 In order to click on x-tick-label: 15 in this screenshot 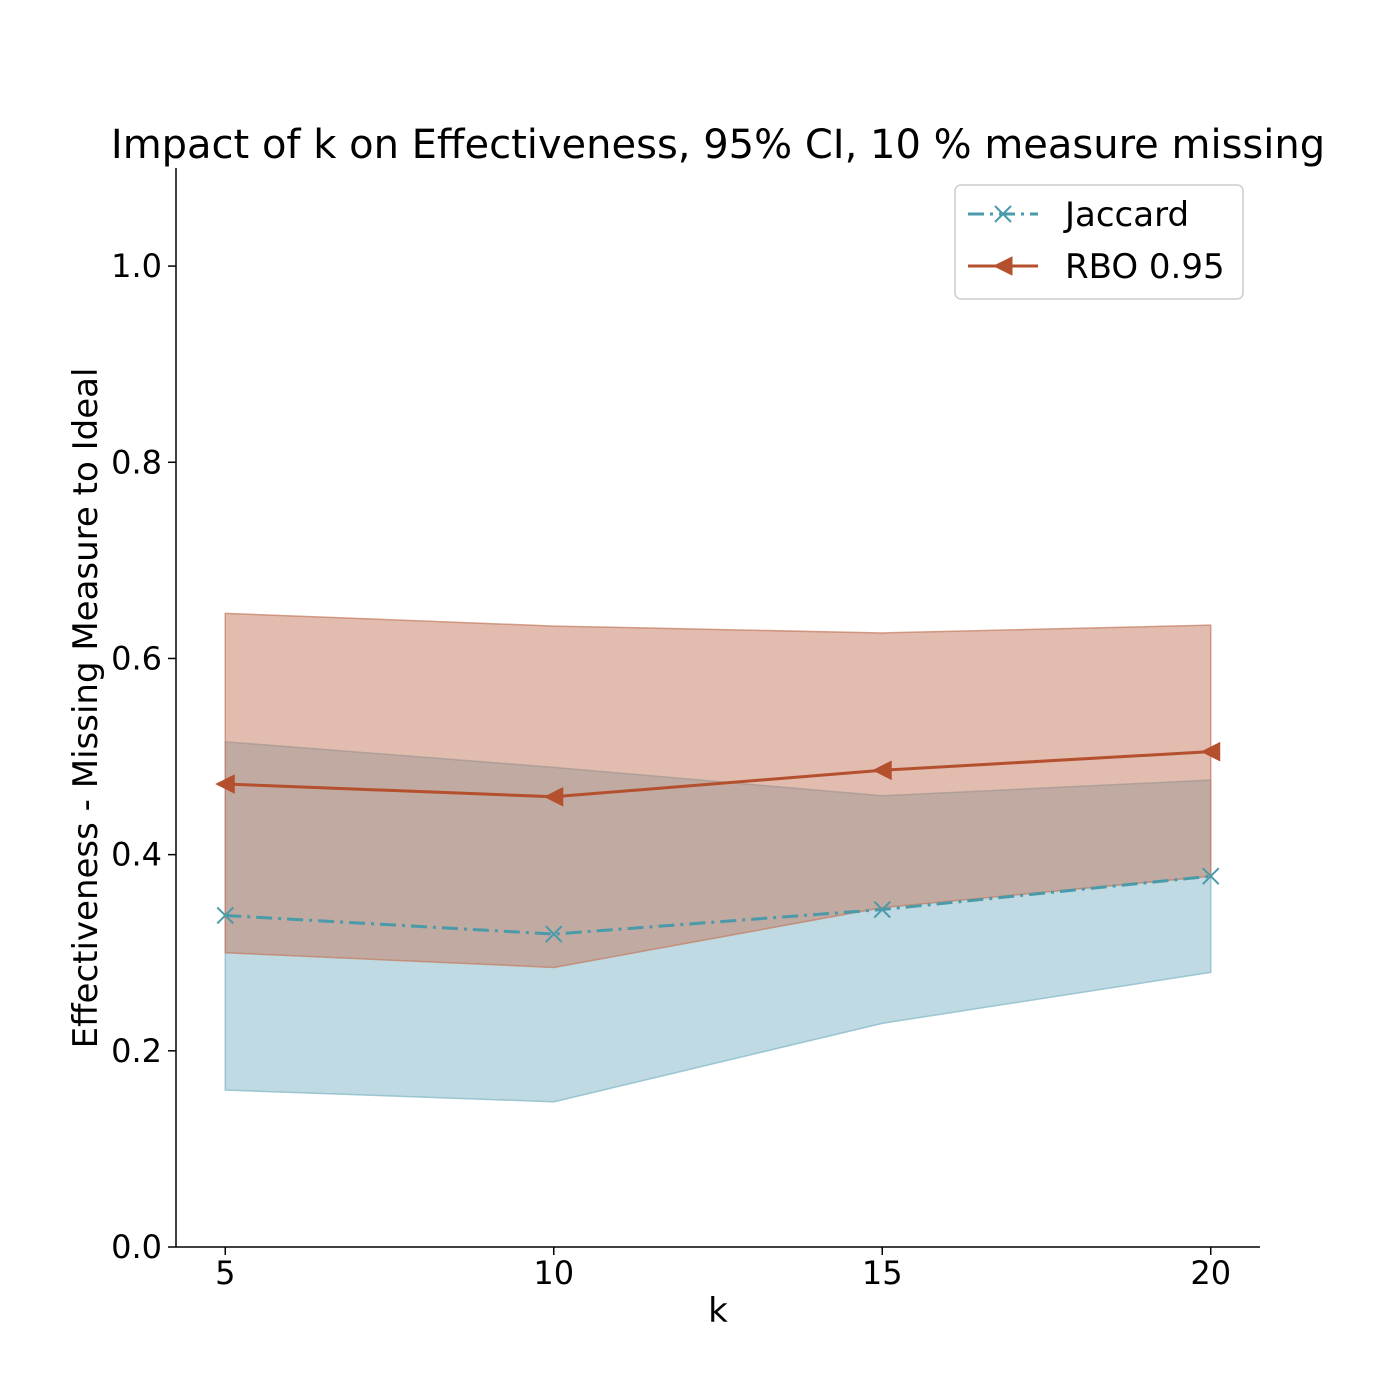, I will do `click(882, 1273)`.